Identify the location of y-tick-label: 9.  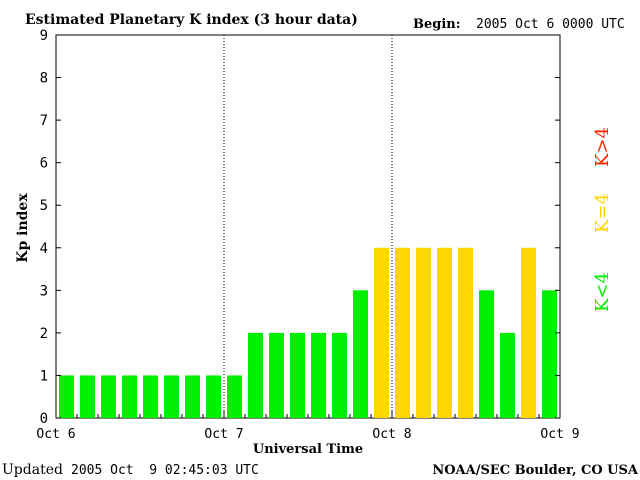
(44, 36).